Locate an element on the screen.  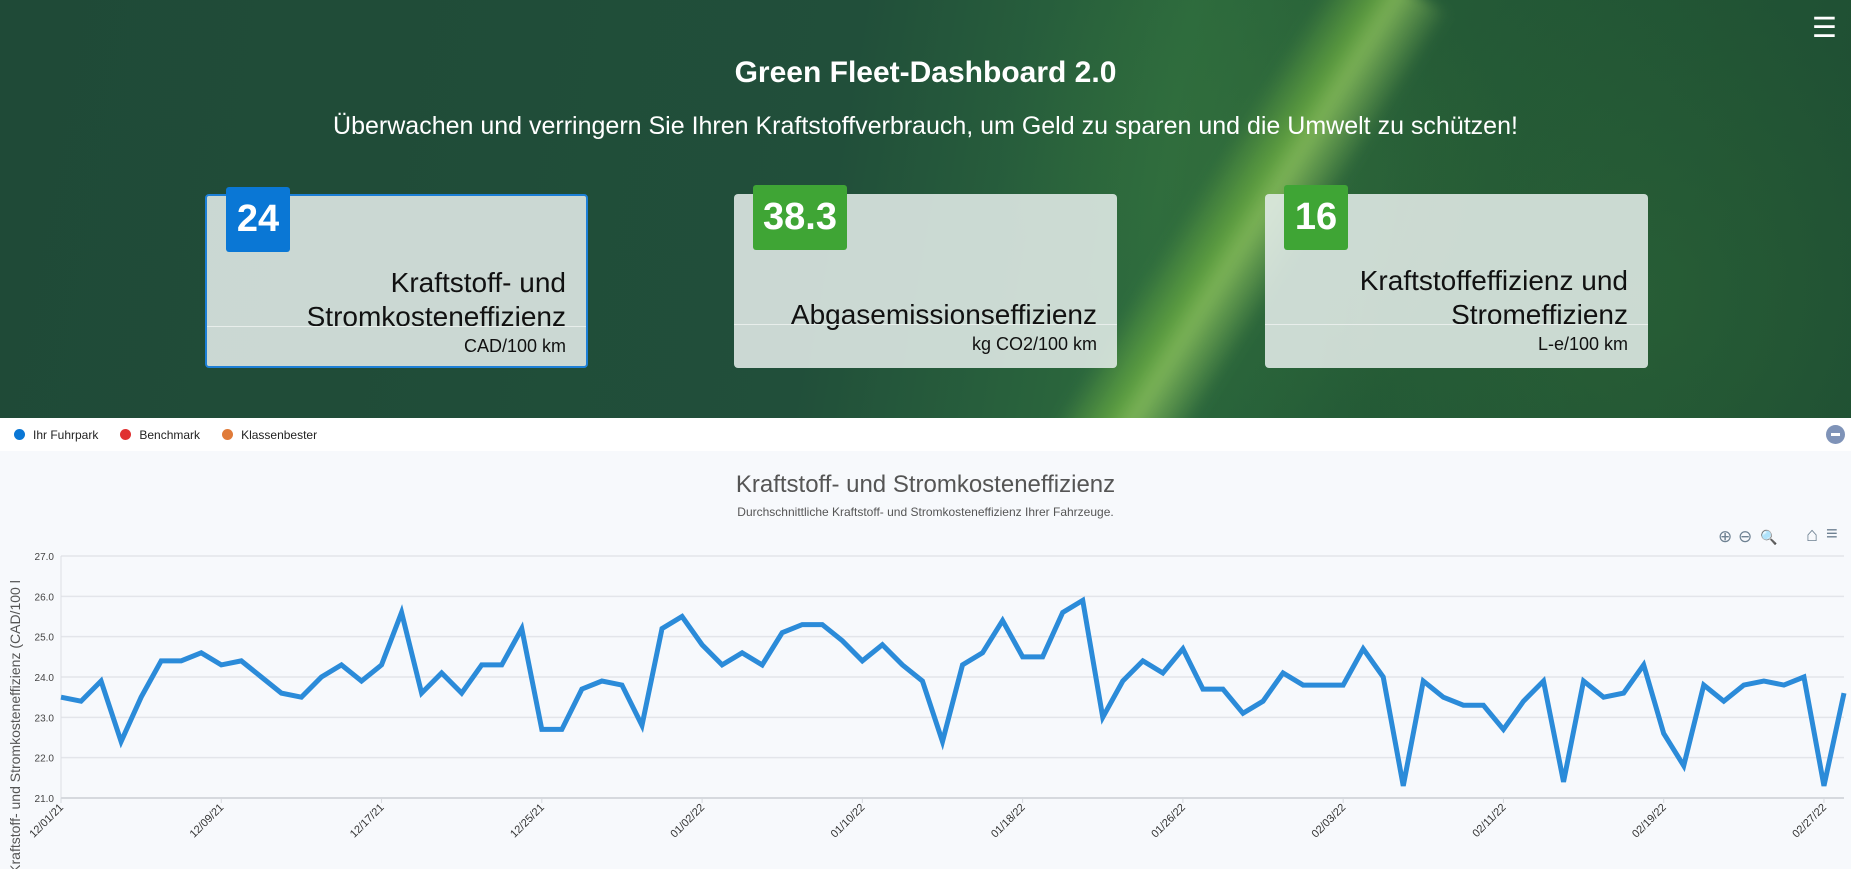
zoom-in-icon: ⊕ is located at coordinates (1725, 536).